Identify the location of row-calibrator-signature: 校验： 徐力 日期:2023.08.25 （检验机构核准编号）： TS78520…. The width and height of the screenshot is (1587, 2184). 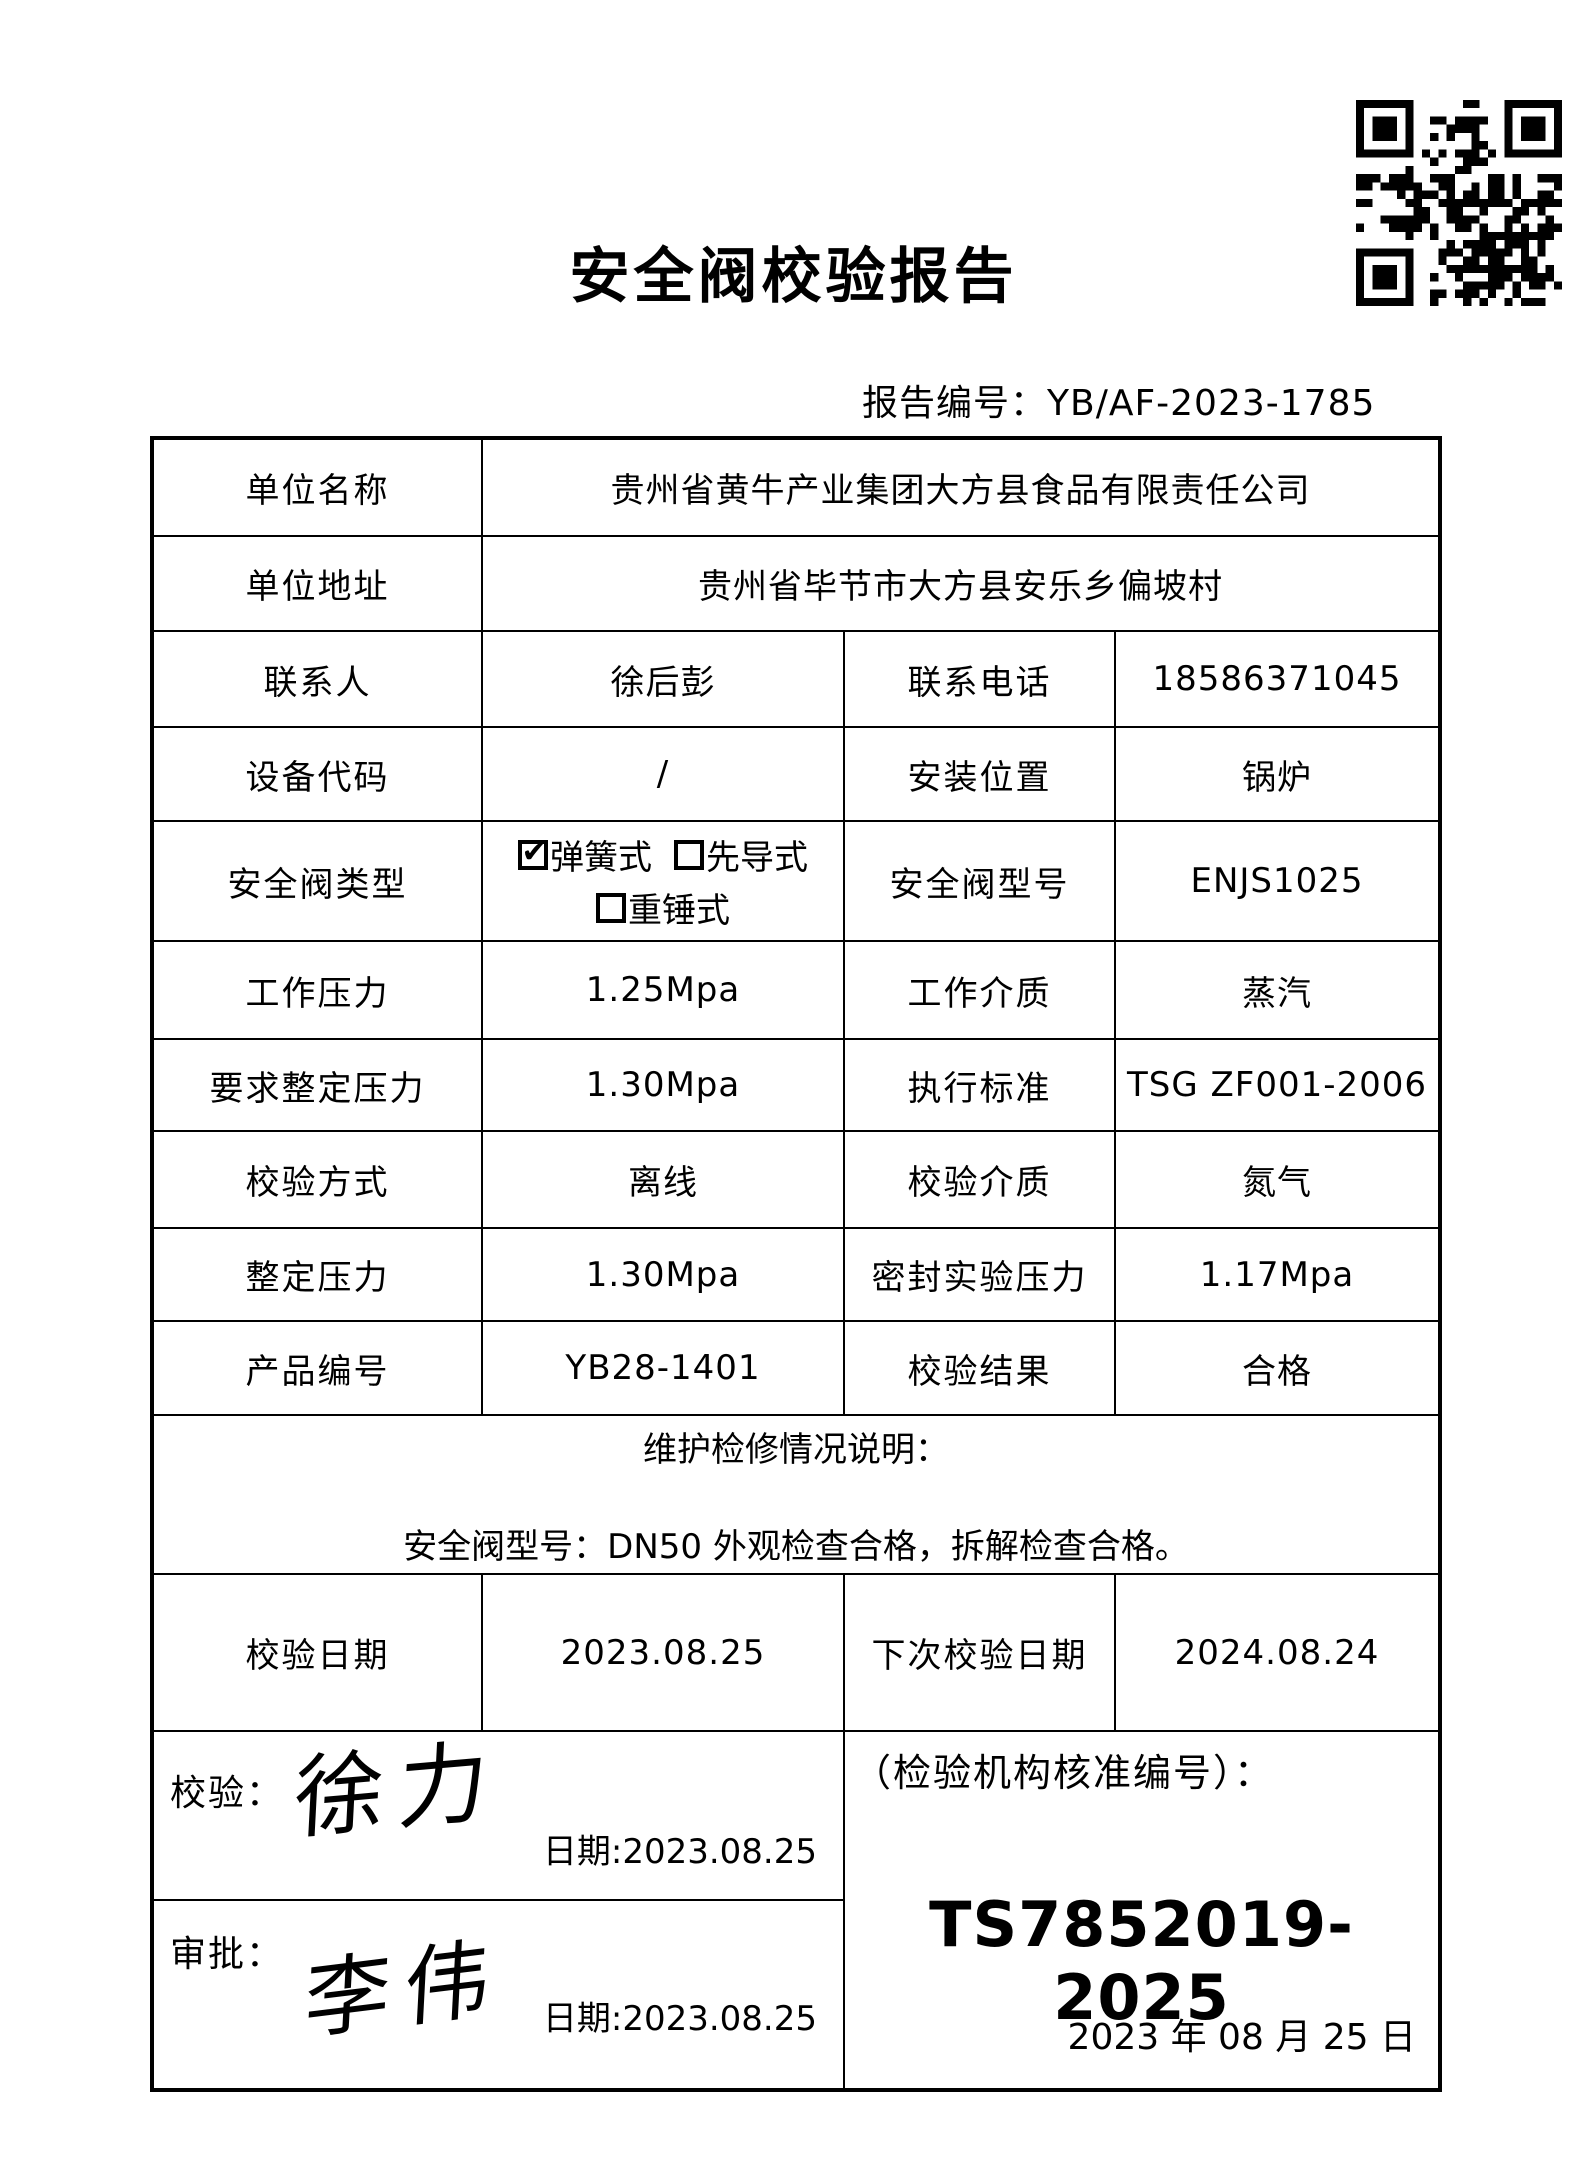
(796, 1910).